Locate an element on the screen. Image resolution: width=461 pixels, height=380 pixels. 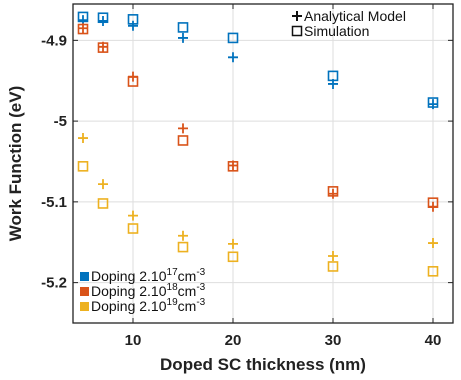
y-tick-label: -5.1 is located at coordinates (54, 202).